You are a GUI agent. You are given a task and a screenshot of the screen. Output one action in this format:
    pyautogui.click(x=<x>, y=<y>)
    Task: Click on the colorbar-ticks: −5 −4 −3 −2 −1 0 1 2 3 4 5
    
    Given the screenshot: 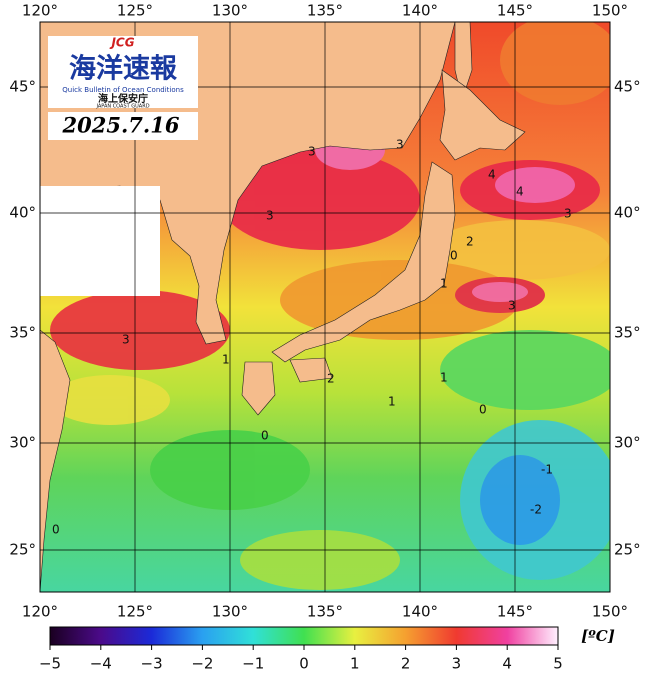 What is the action you would take?
    pyautogui.click(x=301, y=659)
    